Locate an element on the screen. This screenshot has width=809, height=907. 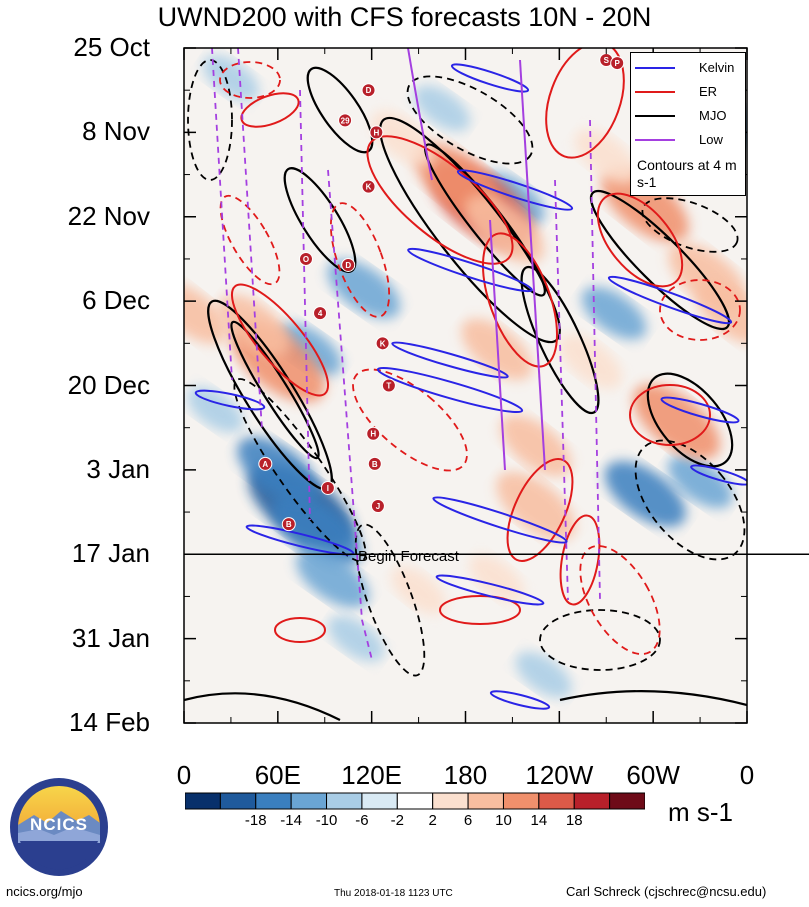
x-tick-label: 60E is located at coordinates (277, 775).